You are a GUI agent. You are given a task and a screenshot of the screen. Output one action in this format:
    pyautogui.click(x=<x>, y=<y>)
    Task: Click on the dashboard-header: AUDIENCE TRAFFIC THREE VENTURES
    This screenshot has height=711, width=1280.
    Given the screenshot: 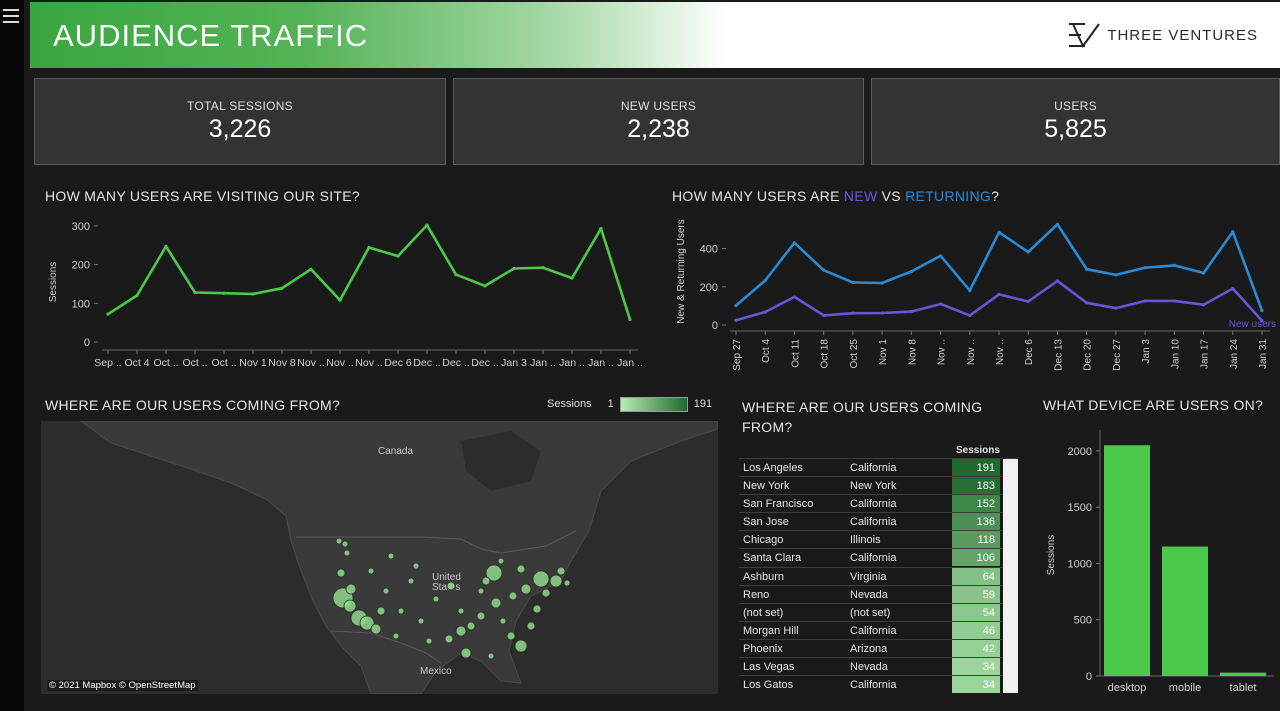 What is the action you would take?
    pyautogui.click(x=655, y=35)
    